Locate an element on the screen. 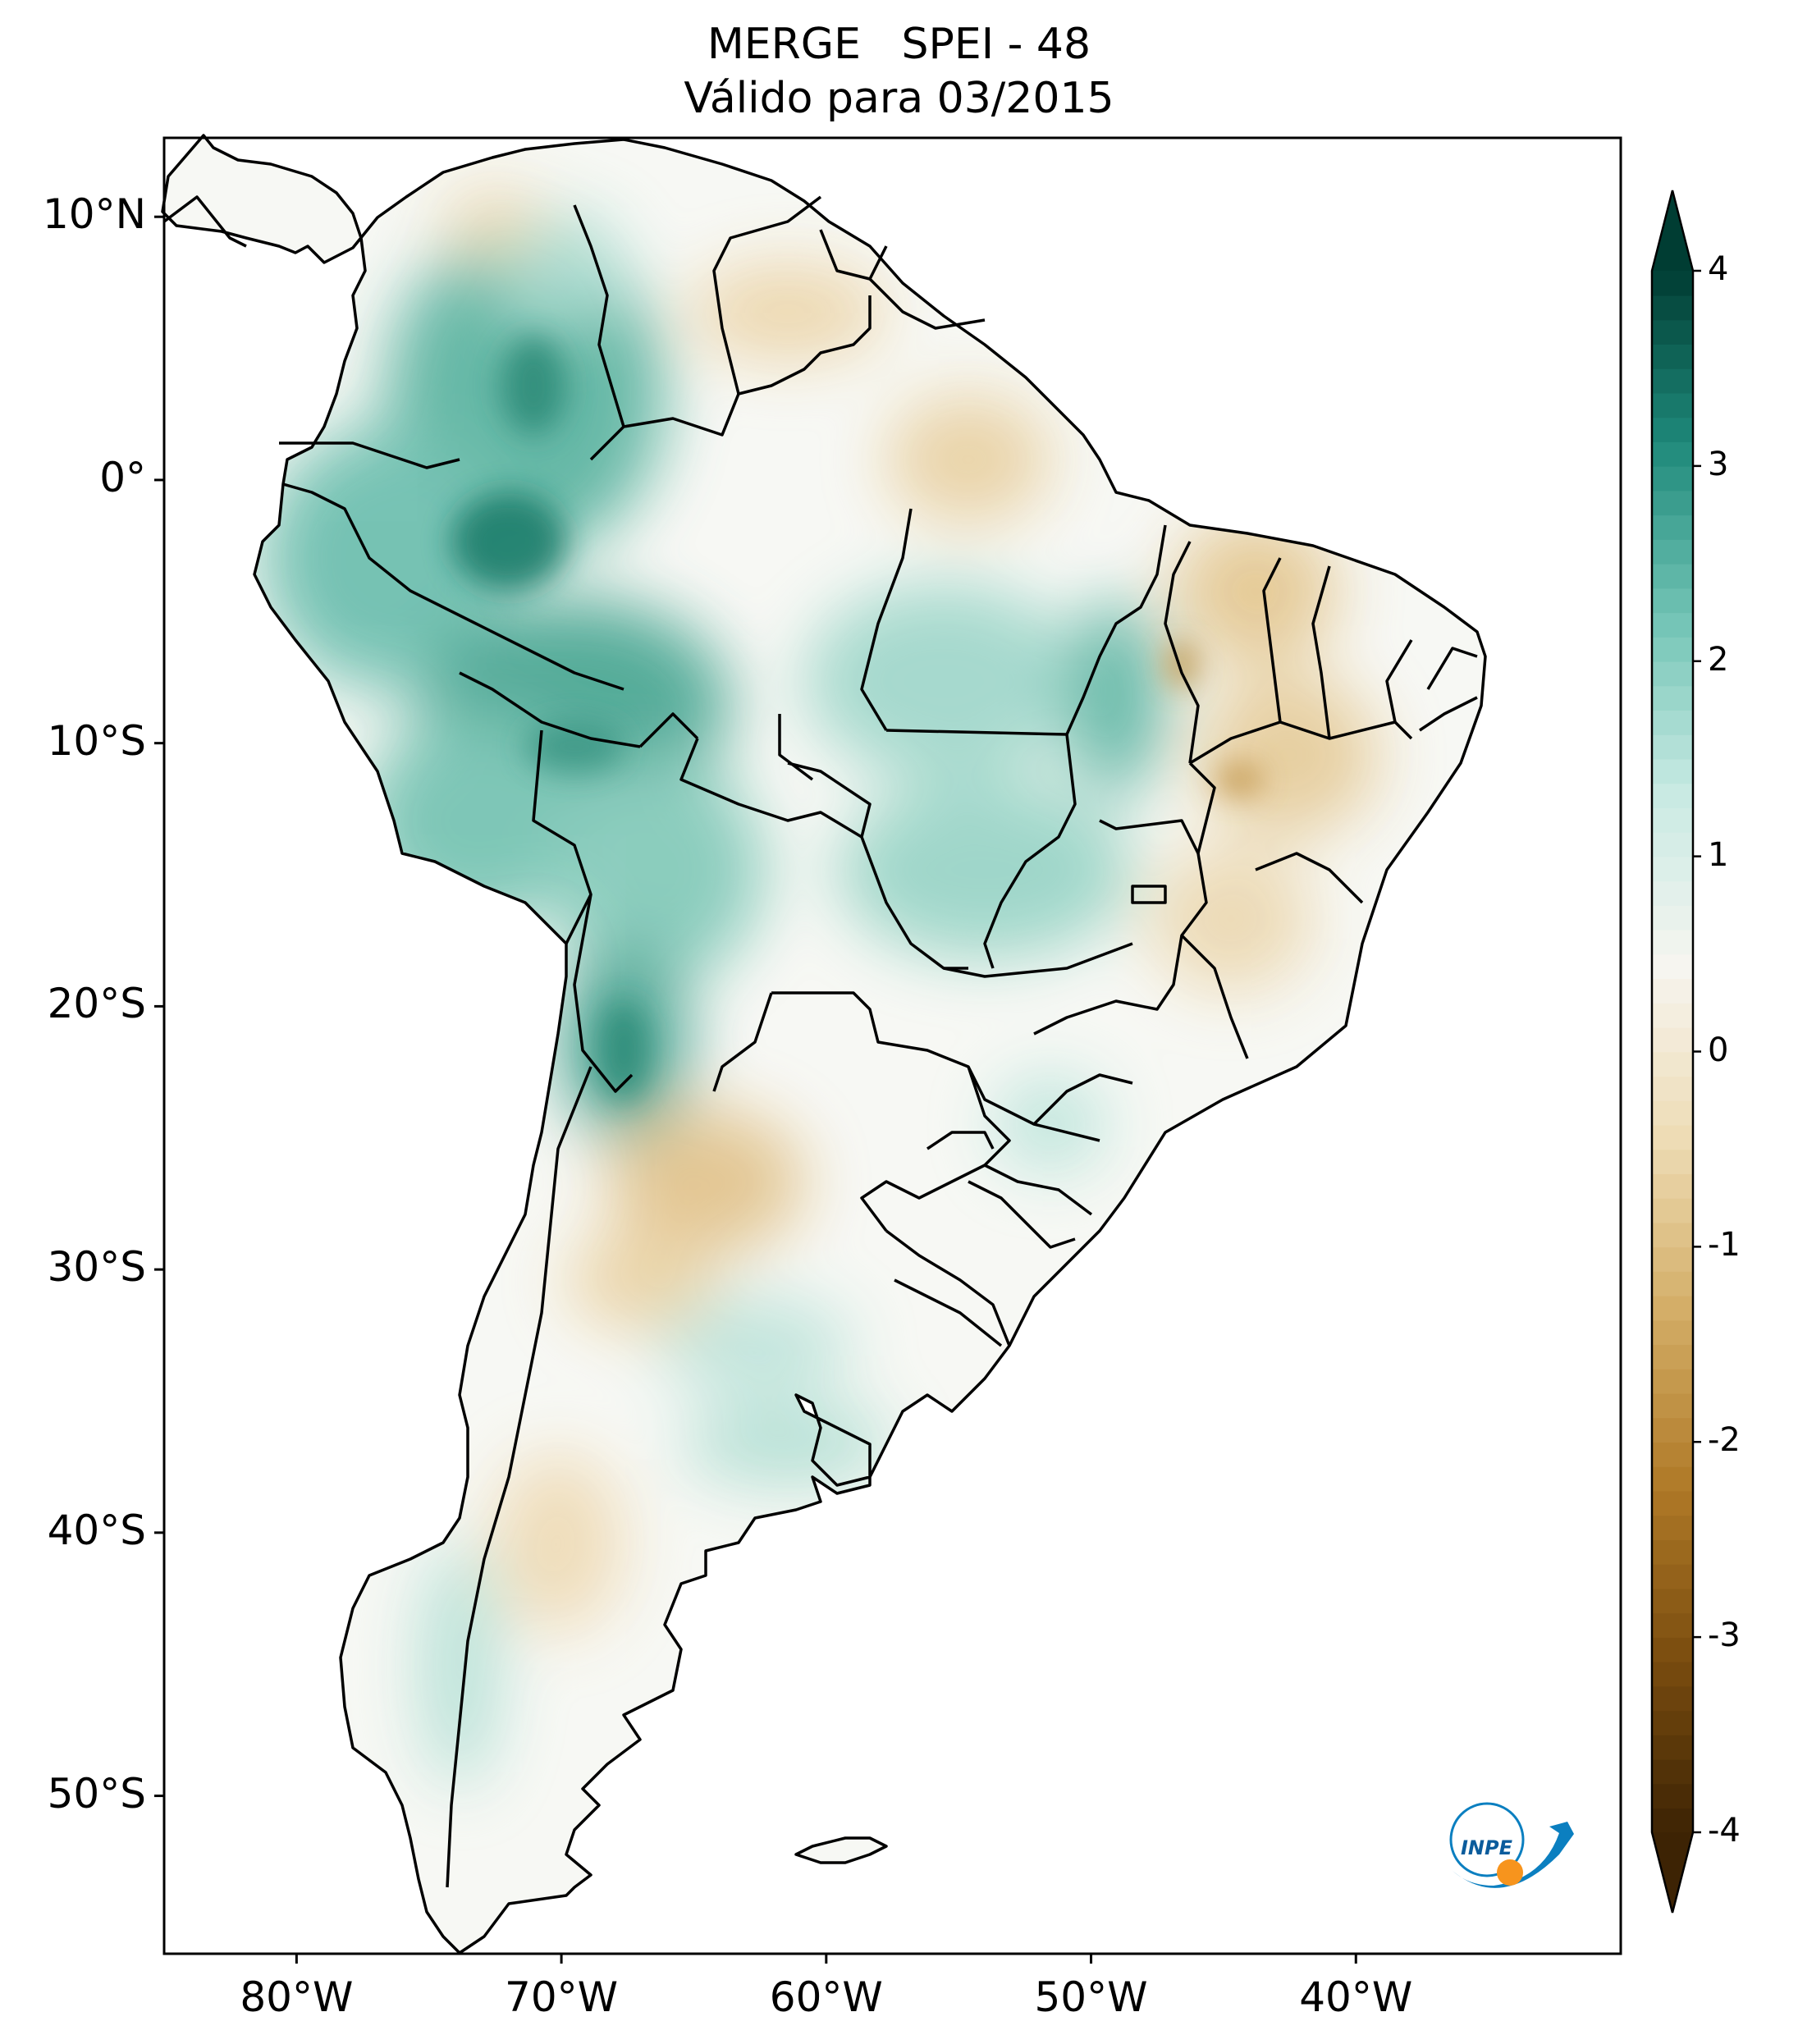 This screenshot has width=1798, height=2044. lat-tick-label: 30°S is located at coordinates (96, 1267).